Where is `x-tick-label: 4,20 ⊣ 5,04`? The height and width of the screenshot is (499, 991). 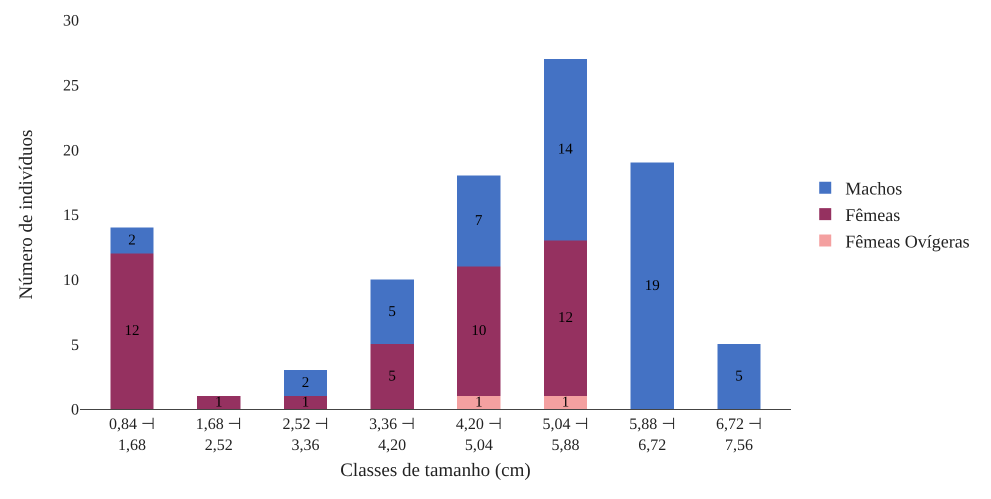
x-tick-label: 4,20 ⊣ 5,04 is located at coordinates (479, 435).